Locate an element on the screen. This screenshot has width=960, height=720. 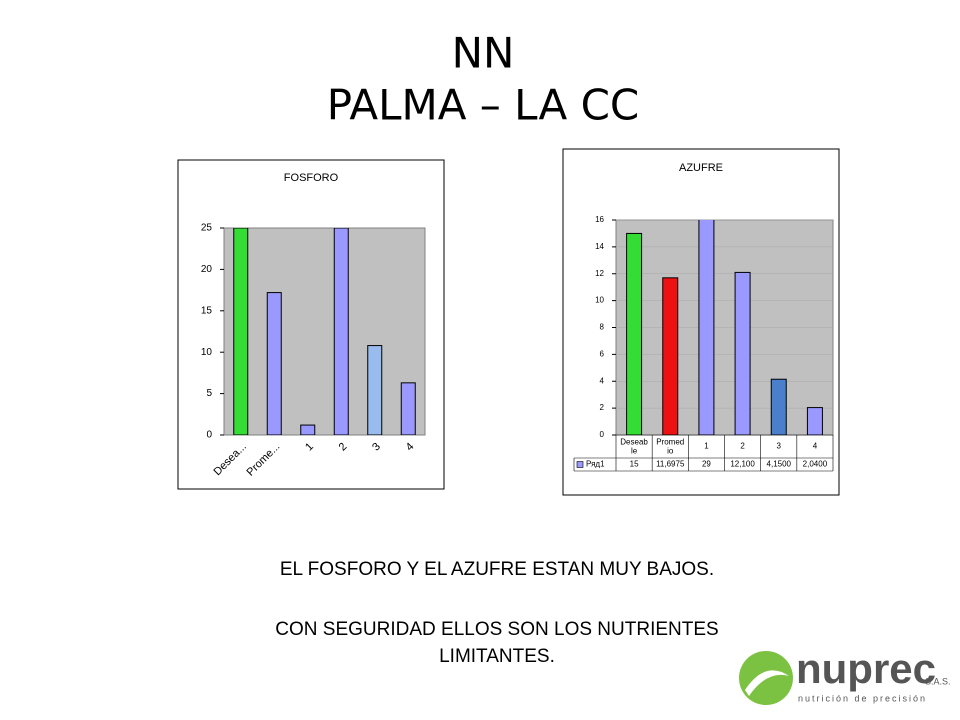
legend-swatch is located at coordinates (580, 464).